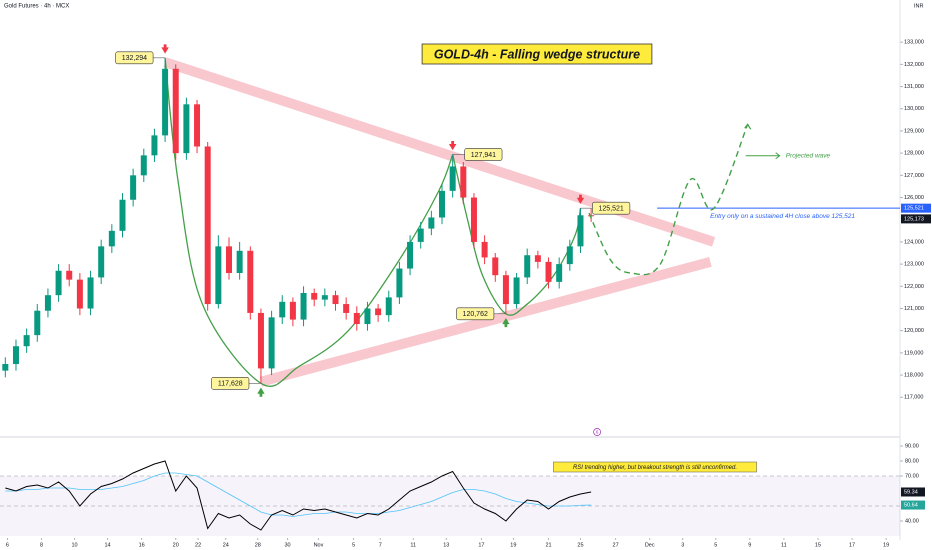 The width and height of the screenshot is (932, 550). What do you see at coordinates (914, 176) in the screenshot?
I see `y-tick-label: 127,000` at bounding box center [914, 176].